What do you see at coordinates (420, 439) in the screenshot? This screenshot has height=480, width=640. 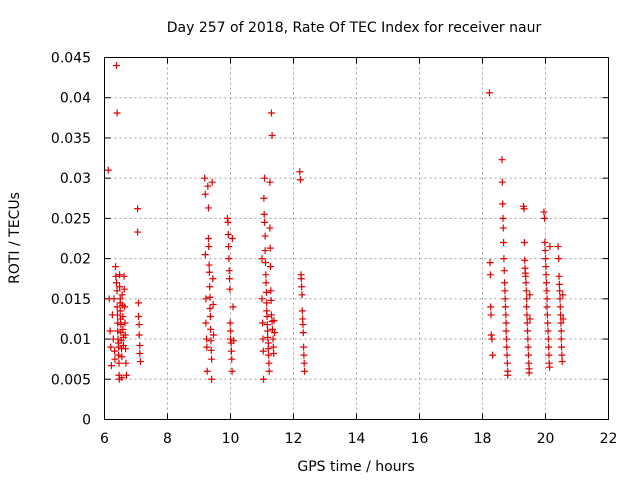 I see `x-tick-label: 16` at bounding box center [420, 439].